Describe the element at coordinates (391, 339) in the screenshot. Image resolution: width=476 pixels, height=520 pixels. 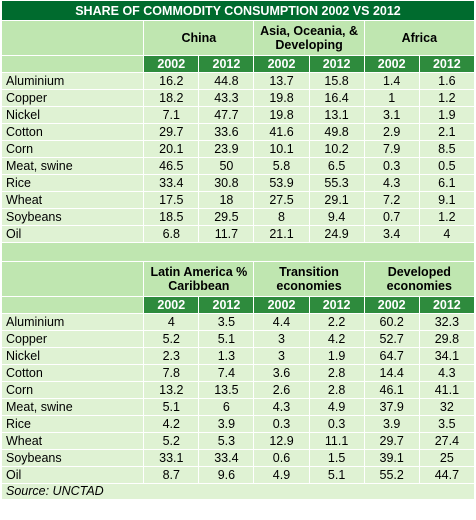
I see `value-cell: 52.7` at that location.